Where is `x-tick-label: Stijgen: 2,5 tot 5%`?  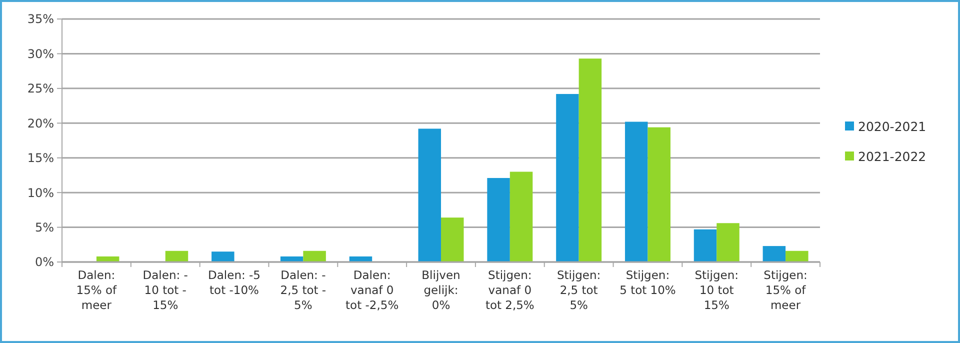
x-tick-label: Stijgen: 2,5 tot 5% is located at coordinates (578, 290).